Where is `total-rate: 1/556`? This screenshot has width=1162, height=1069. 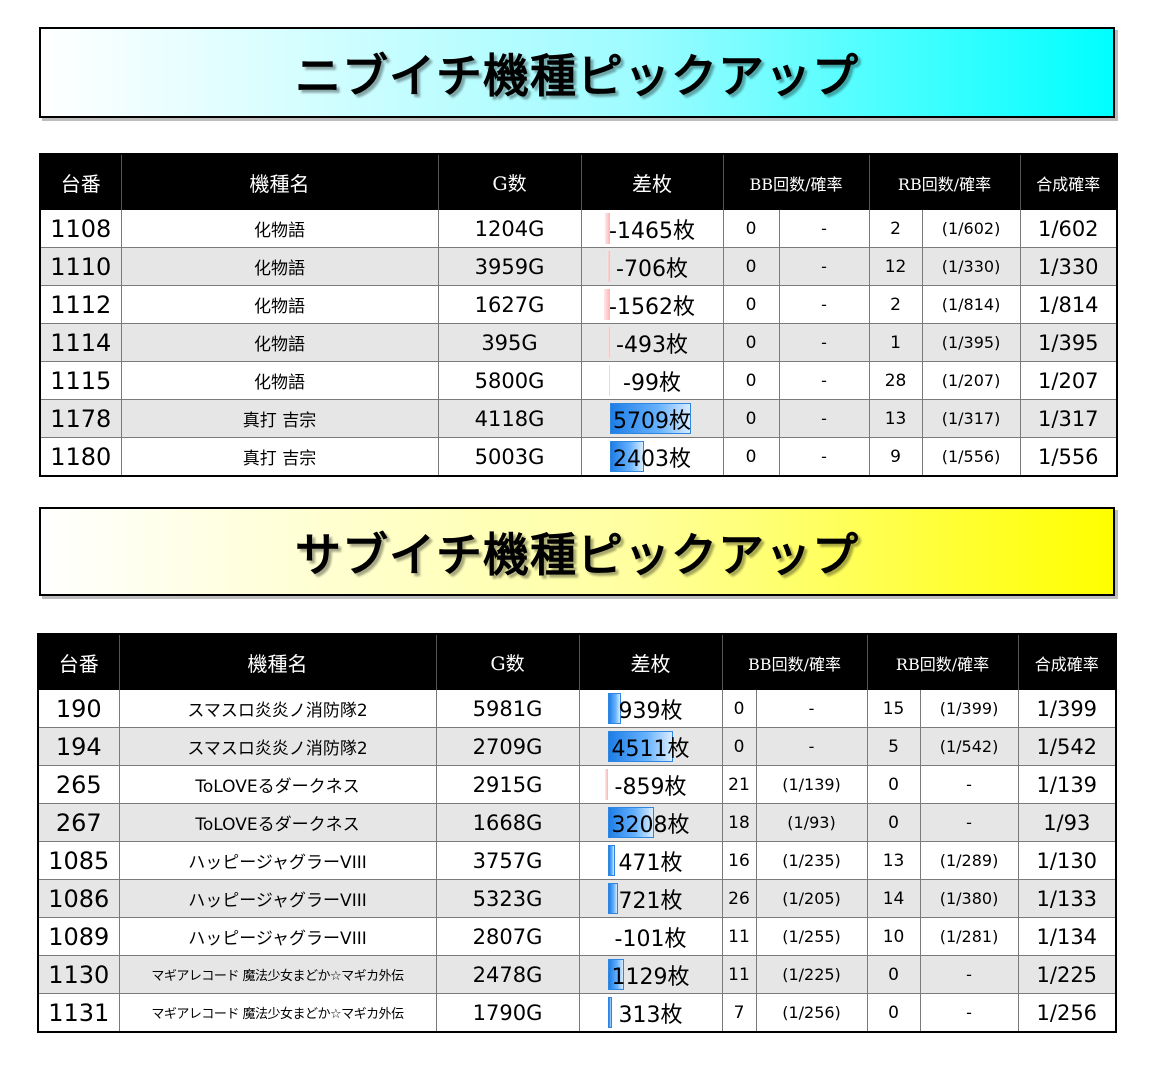 total-rate: 1/556 is located at coordinates (1069, 457).